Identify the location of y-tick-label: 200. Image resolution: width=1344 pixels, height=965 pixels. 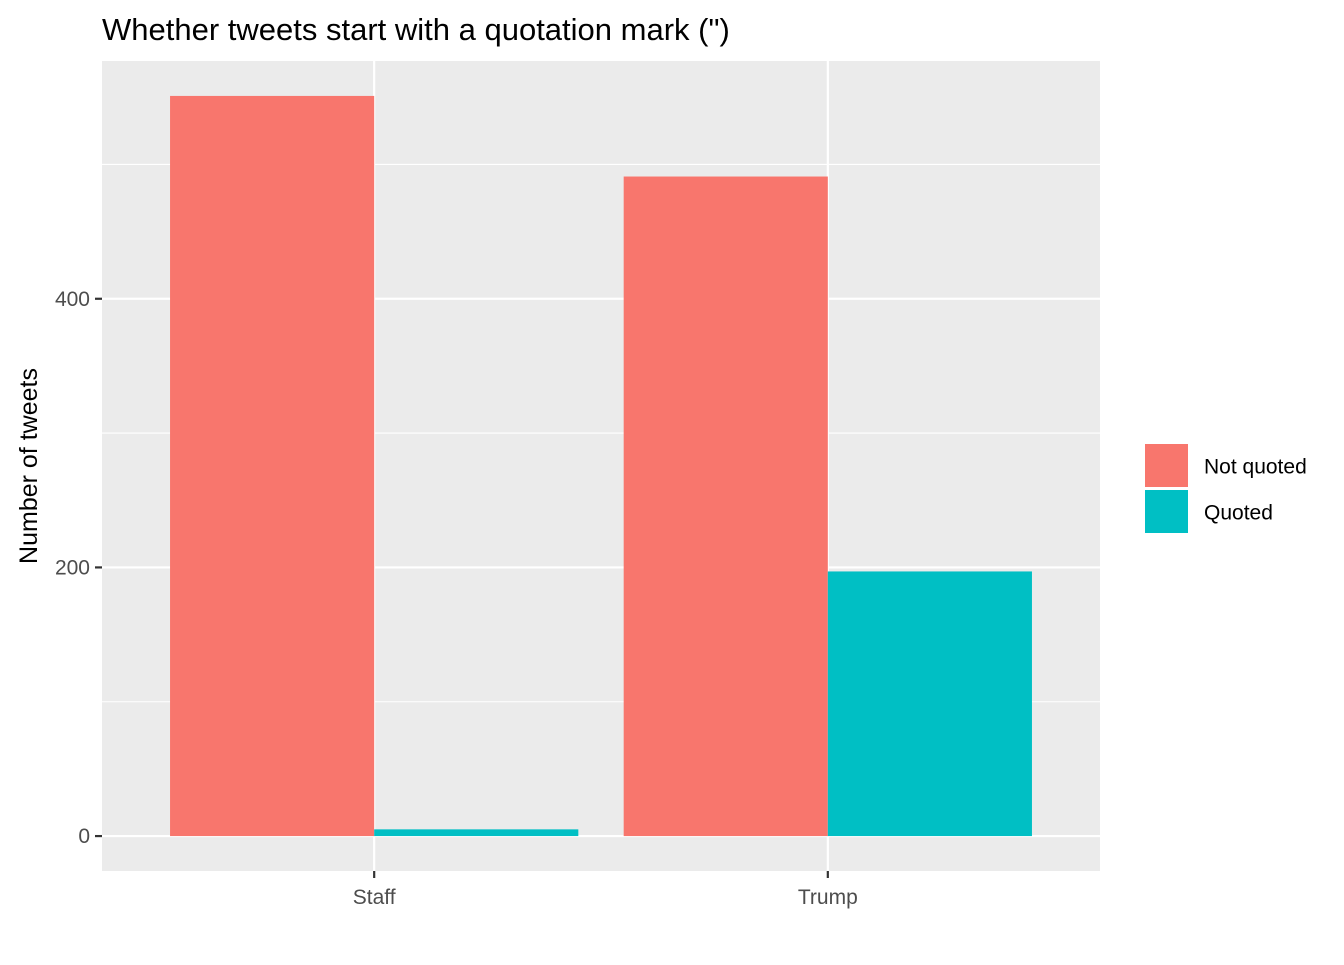
(72, 567).